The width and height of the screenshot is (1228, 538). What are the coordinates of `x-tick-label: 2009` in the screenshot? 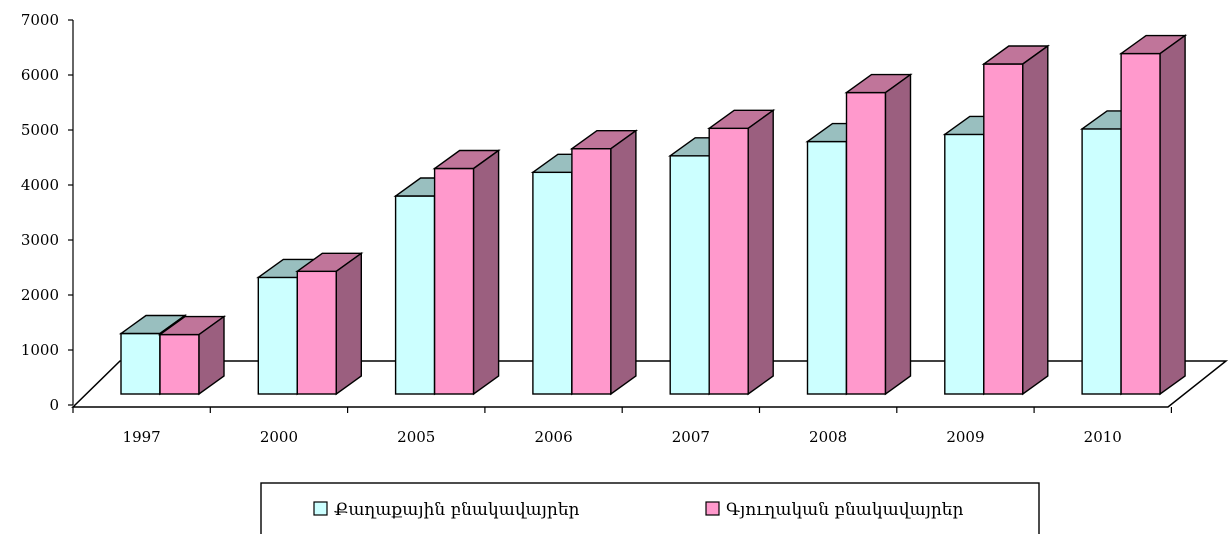 It's located at (965, 437).